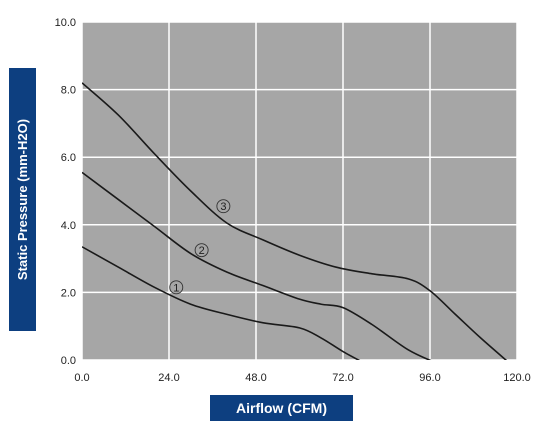  I want to click on curve-label-1: 1, so click(176, 288).